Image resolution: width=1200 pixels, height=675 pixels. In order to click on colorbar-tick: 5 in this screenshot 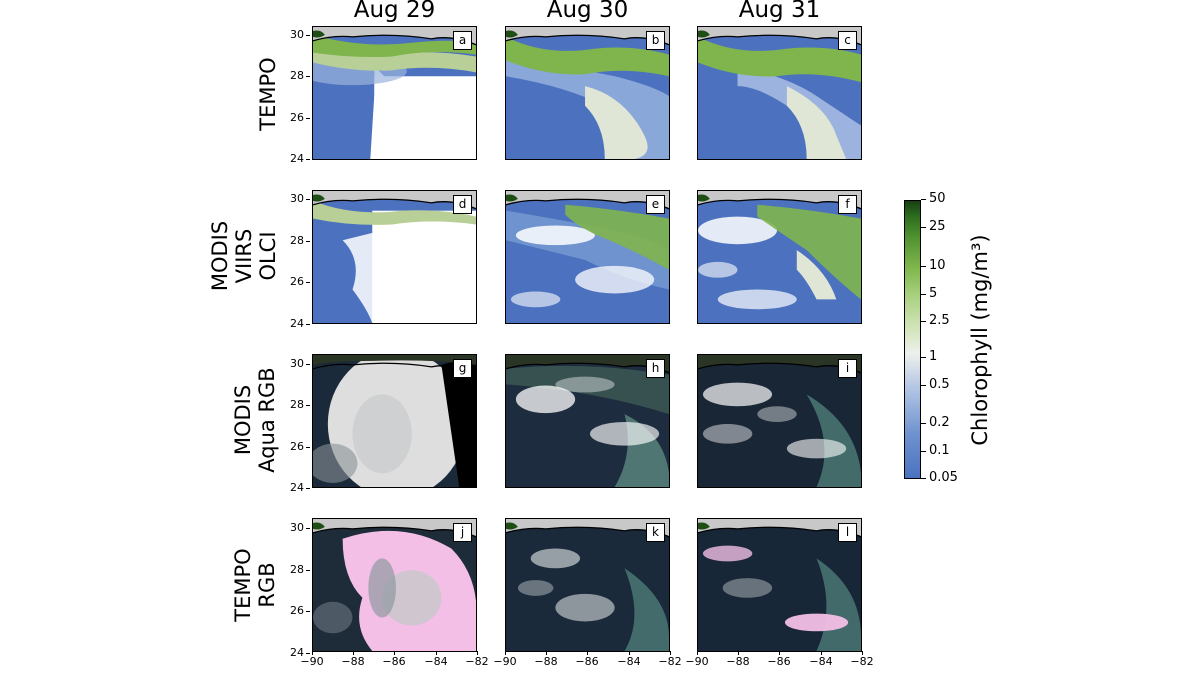, I will do `click(929, 293)`.